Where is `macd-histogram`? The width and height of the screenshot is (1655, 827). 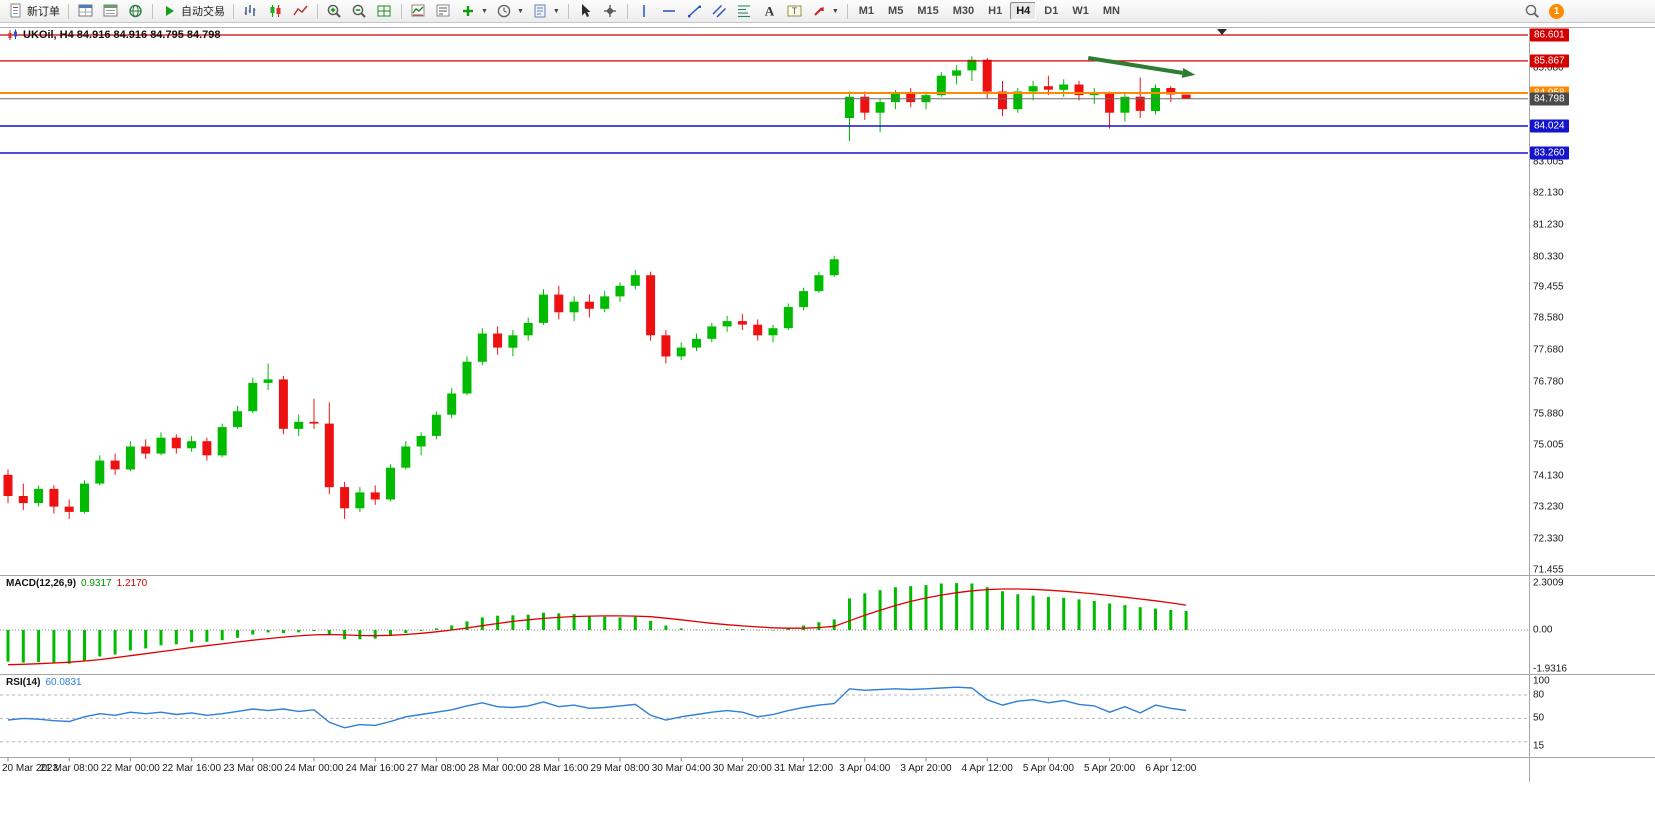 macd-histogram is located at coordinates (597, 623).